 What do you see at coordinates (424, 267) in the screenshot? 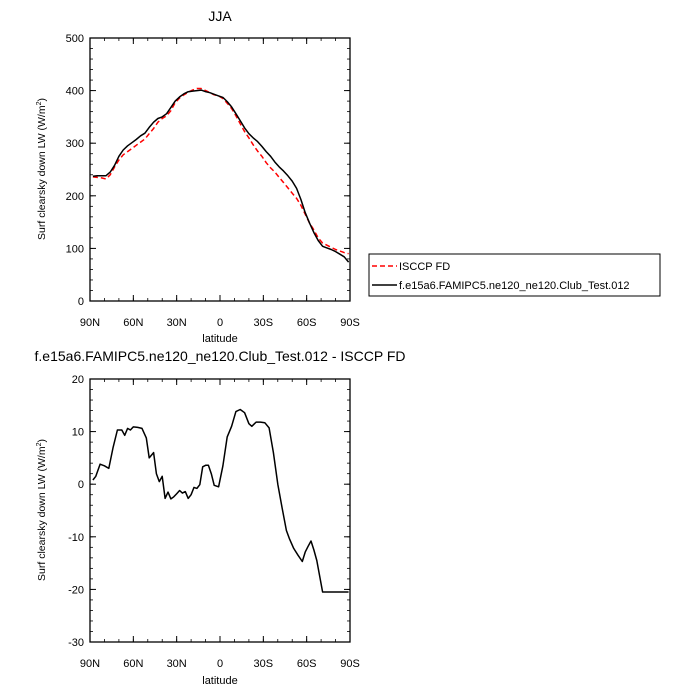
I see `legend-label-isccp: ISCCP FD` at bounding box center [424, 267].